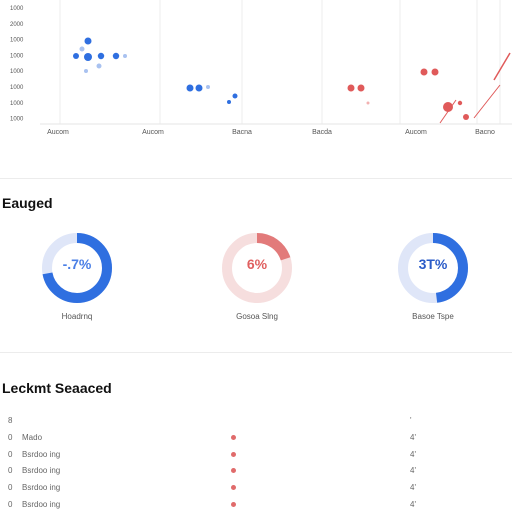 The image size is (512, 513). I want to click on donut-label: Basoe Tspe, so click(433, 316).